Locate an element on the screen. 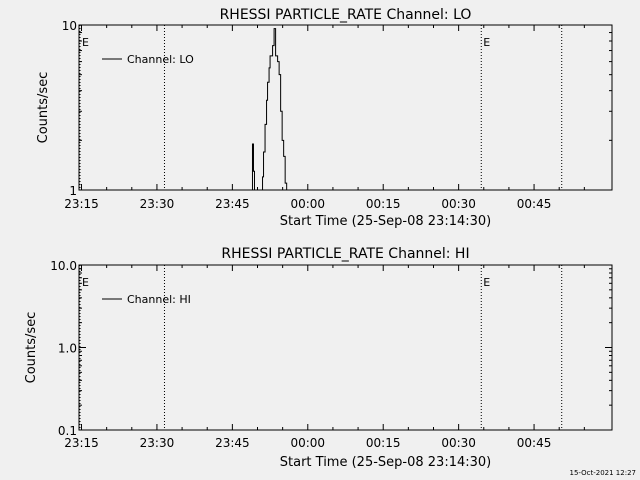 Image resolution: width=640 pixels, height=480 pixels. chart-title: RHESSI PARTICLE_RATE Channel: LO is located at coordinates (346, 15).